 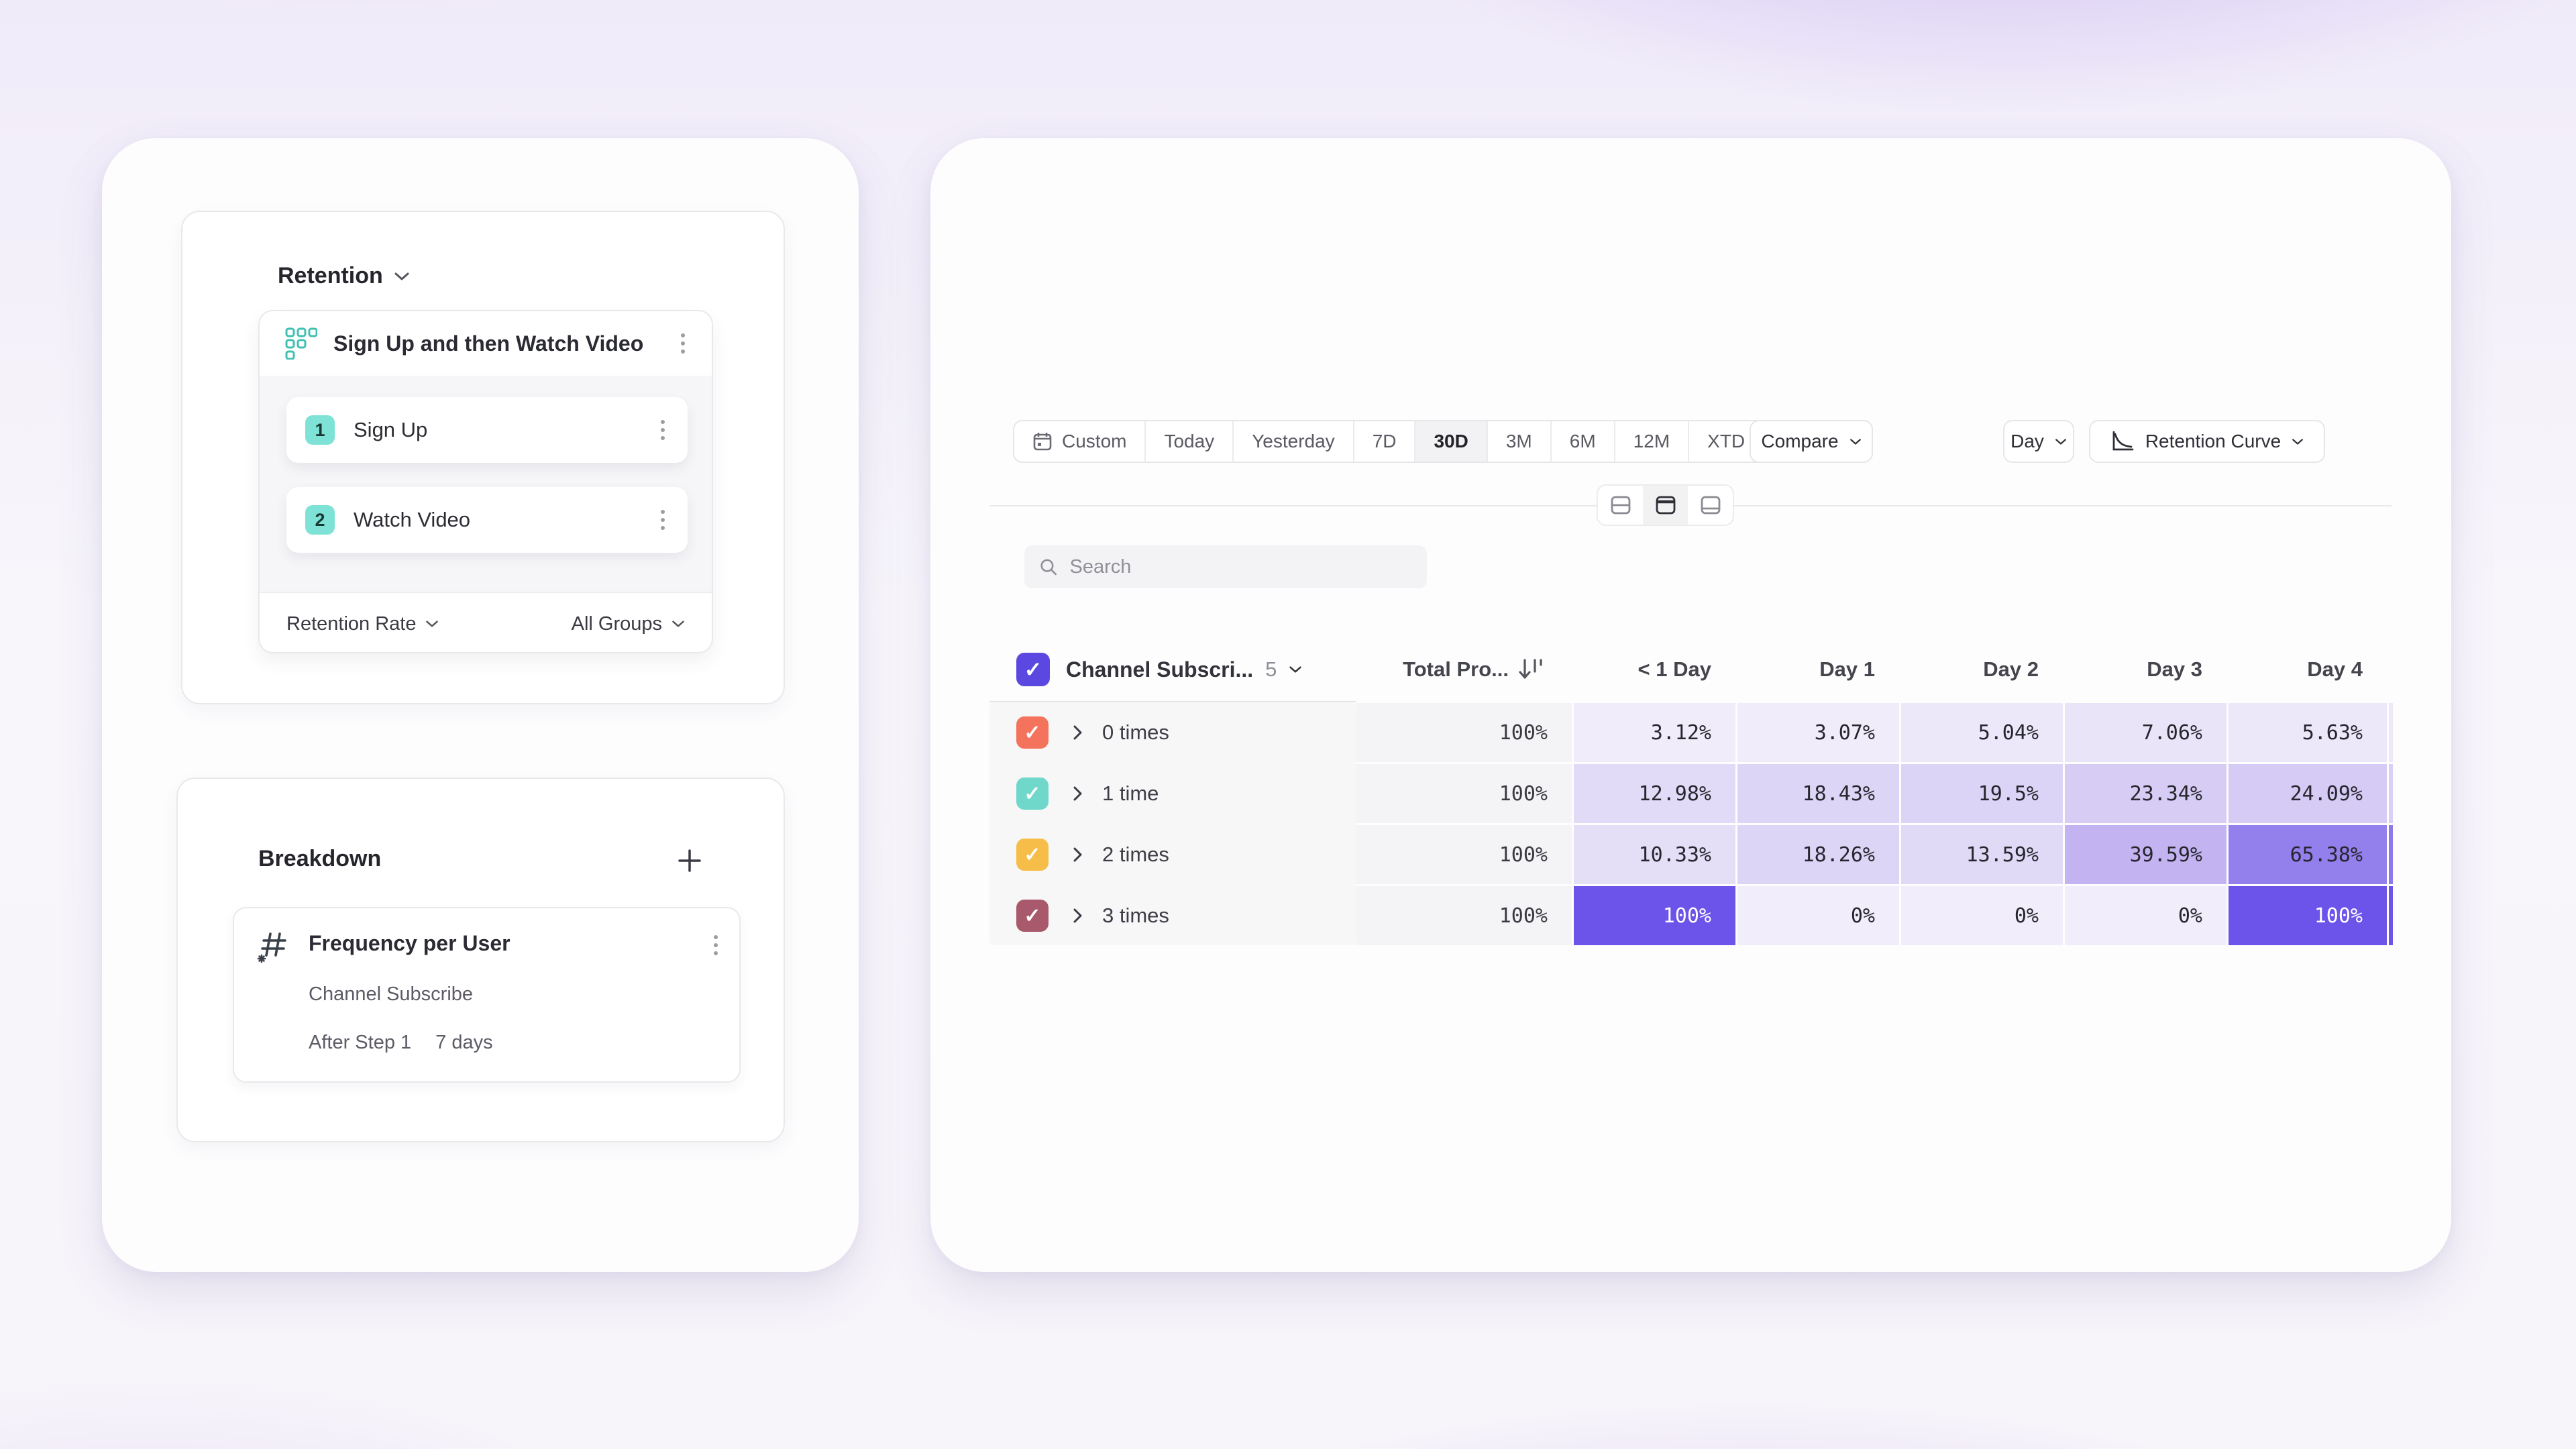 I want to click on retention-panel: Retention Sign Up and then Watch Video 1, so click(x=483, y=457).